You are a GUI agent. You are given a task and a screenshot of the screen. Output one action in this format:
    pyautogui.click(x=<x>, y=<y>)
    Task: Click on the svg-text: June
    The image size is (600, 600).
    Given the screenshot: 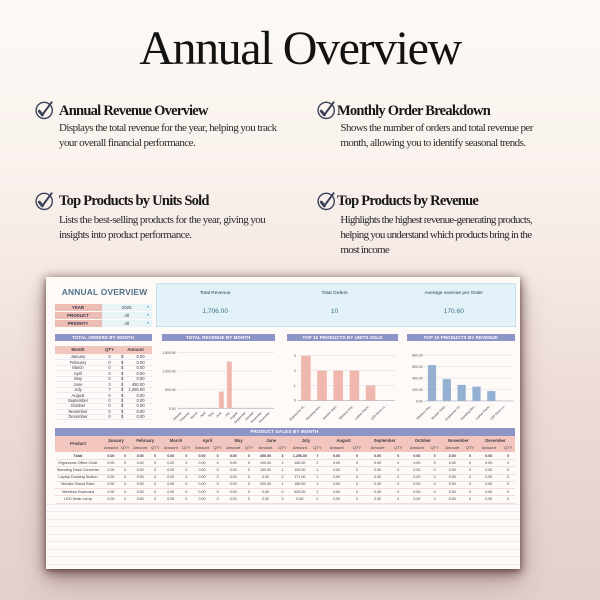 What is the action you would take?
    pyautogui.click(x=219, y=415)
    